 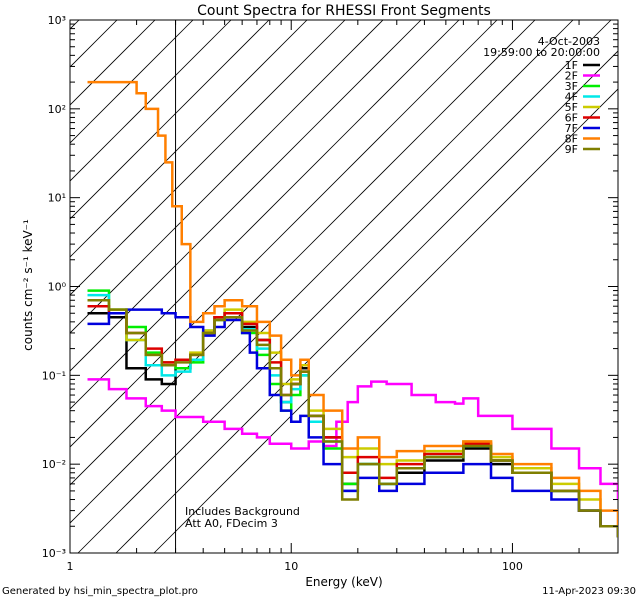 I want to click on annotation-background: Includes Background, so click(x=242, y=511).